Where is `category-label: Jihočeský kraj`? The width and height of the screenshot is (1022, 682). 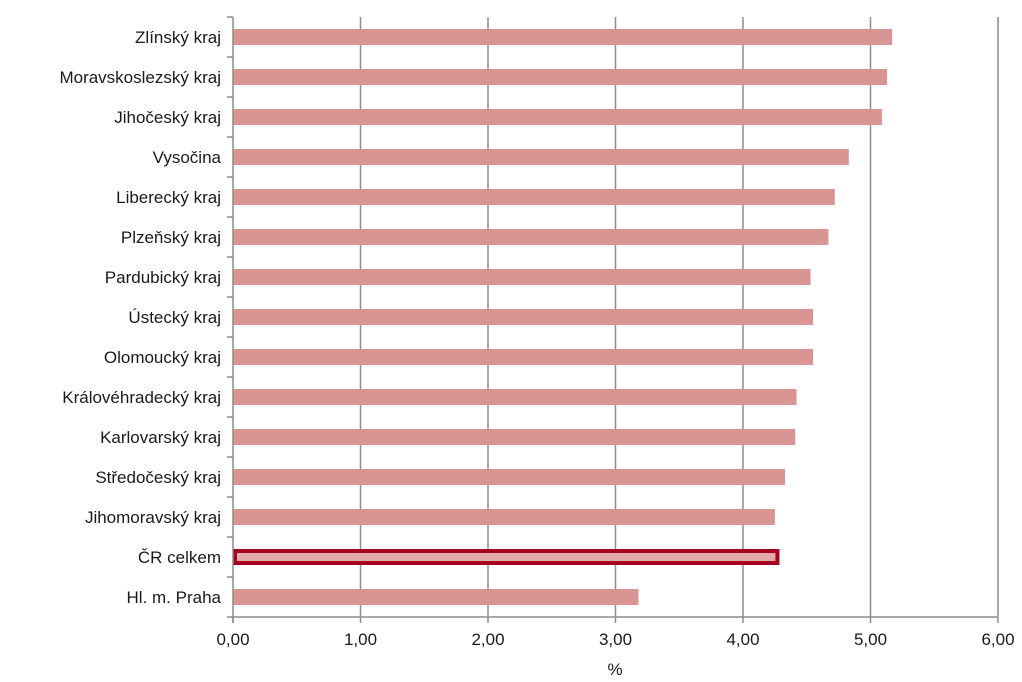 category-label: Jihočeský kraj is located at coordinates (167, 117).